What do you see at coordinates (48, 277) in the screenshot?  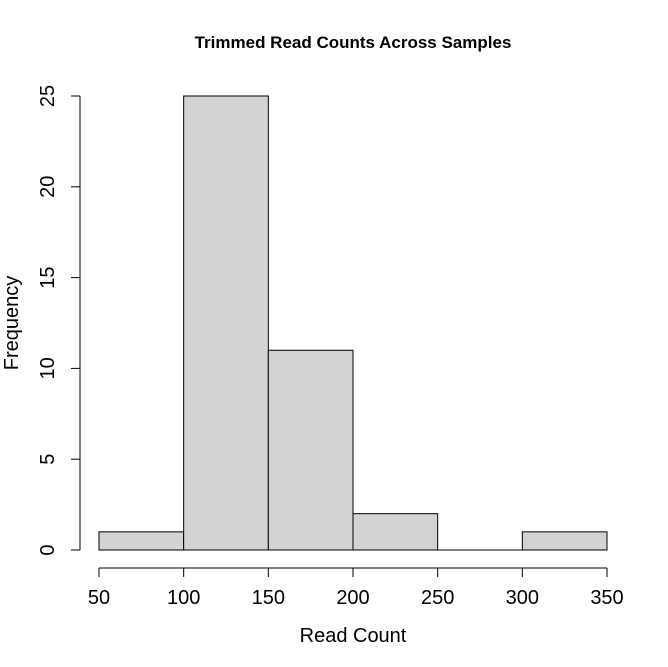 I see `y-tick-label-15: 15` at bounding box center [48, 277].